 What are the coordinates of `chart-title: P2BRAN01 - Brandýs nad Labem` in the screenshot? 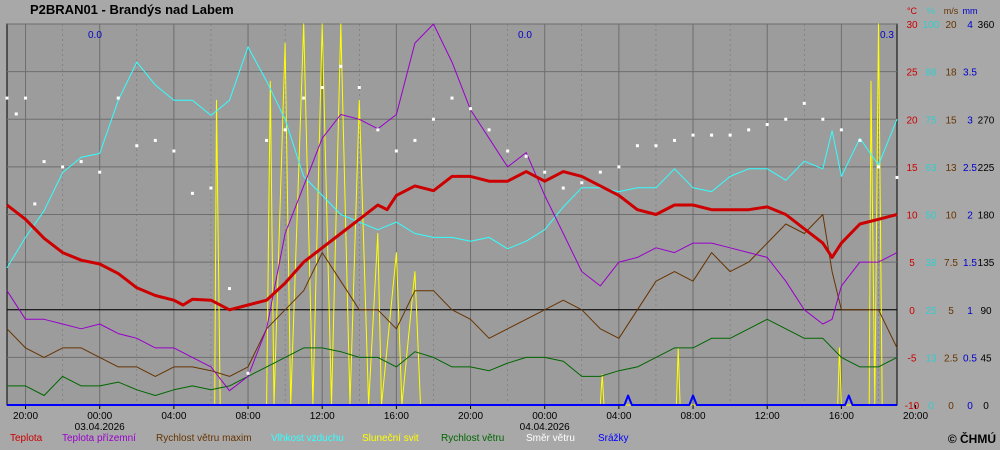 It's located at (132, 9).